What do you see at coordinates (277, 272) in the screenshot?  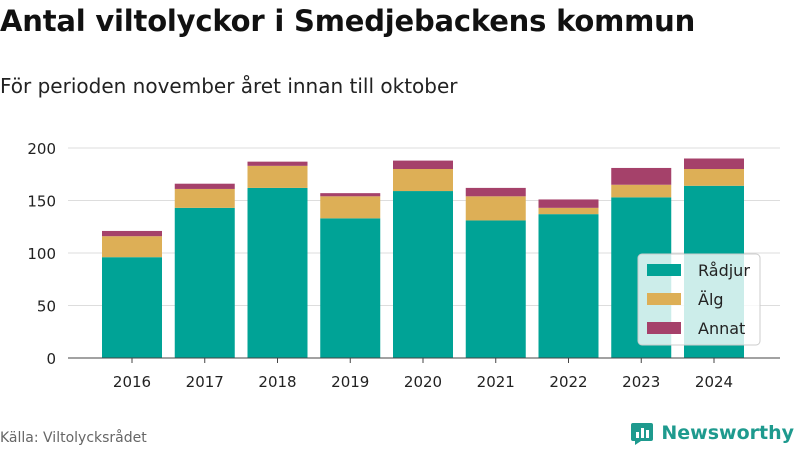 I see `bar-segment-r-djur-2018` at bounding box center [277, 272].